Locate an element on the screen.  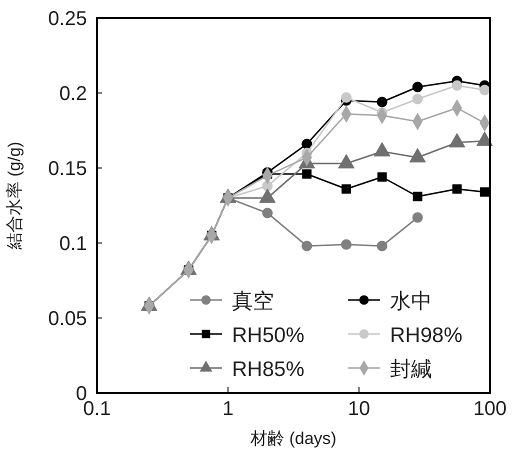
y-tick-label: 0.05 is located at coordinates (67, 319).